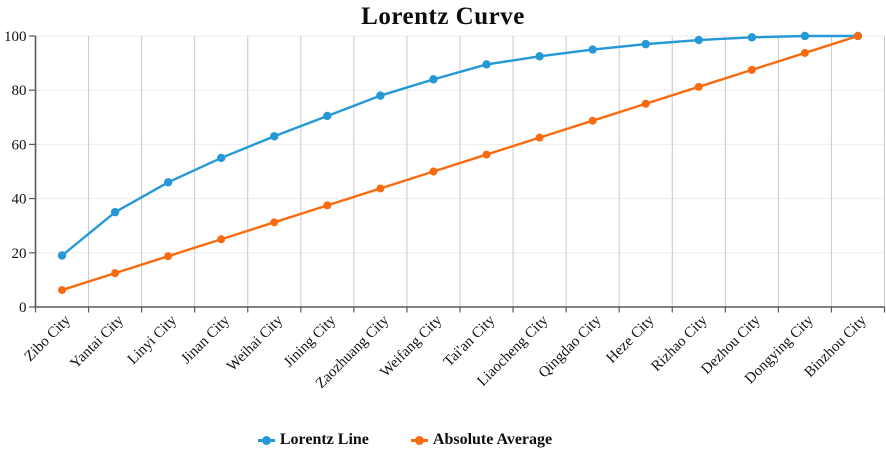 The height and width of the screenshot is (453, 886). Describe the element at coordinates (631, 339) in the screenshot. I see `x-axis-label: Heze City` at that location.